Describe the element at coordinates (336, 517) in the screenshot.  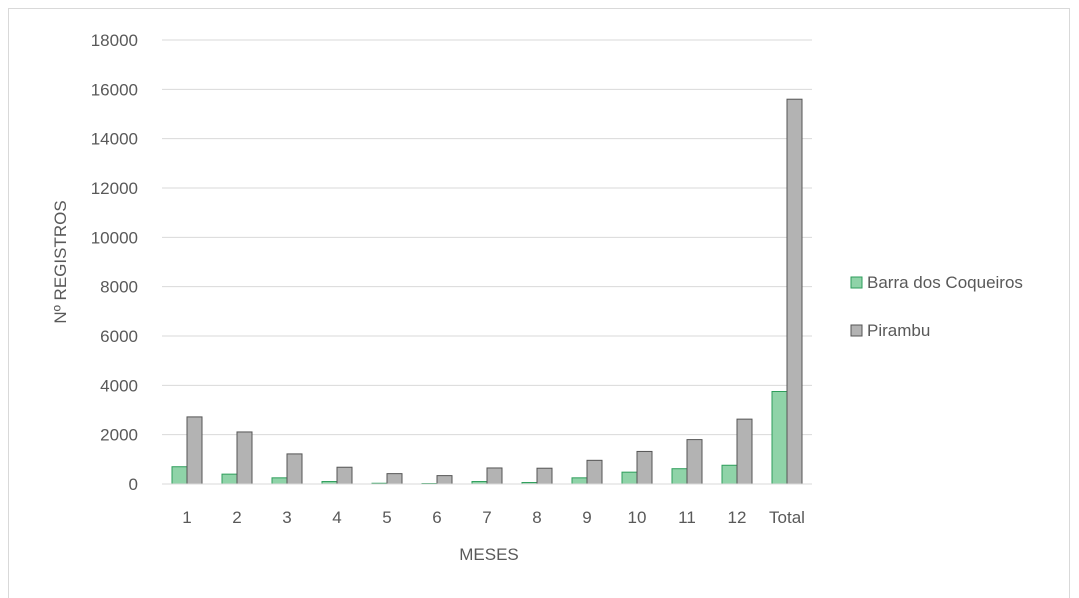
I see `x-tick-label: 4` at that location.